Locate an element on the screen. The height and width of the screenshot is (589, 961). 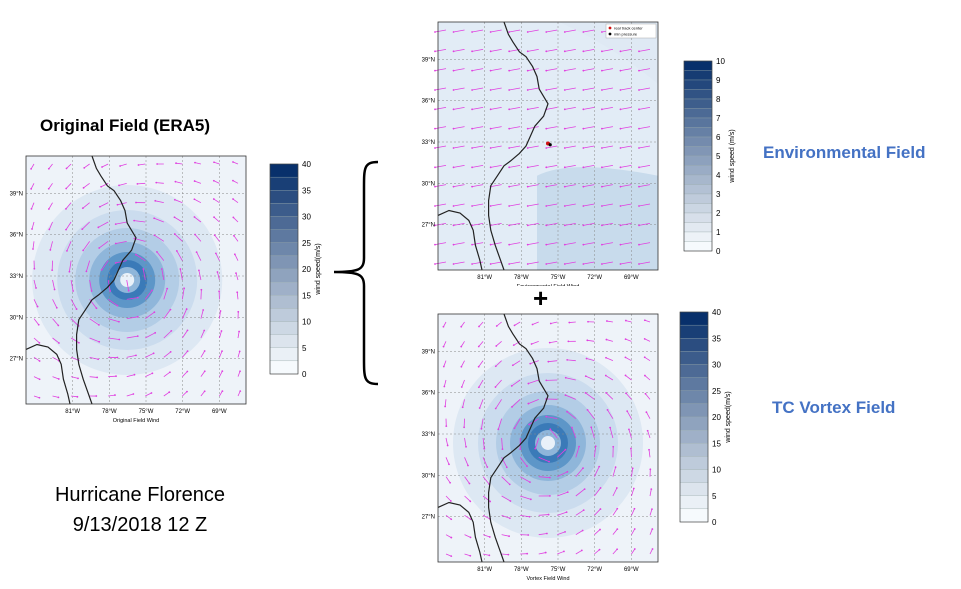
colorbar-label: wind speed(m/s) is located at coordinates (318, 269).